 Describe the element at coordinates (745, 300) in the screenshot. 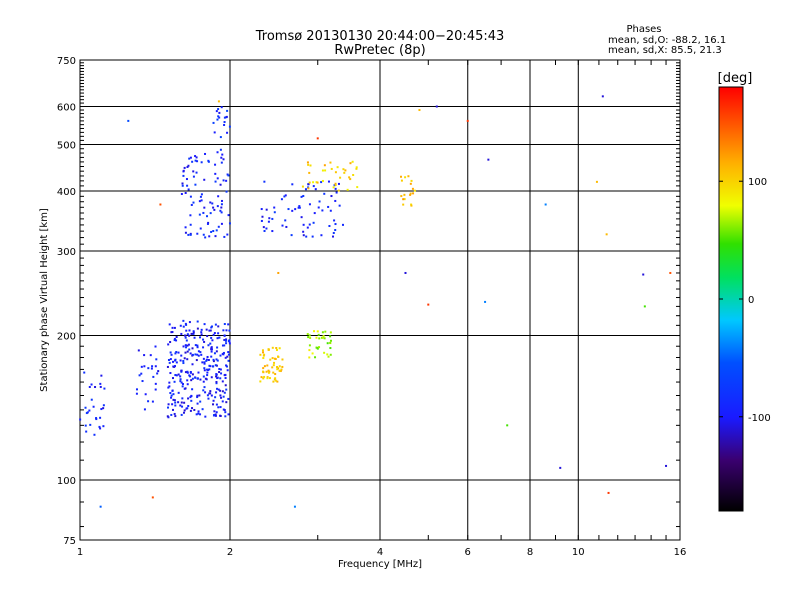

I see `colorbar-ticks: 100 0 -100` at that location.